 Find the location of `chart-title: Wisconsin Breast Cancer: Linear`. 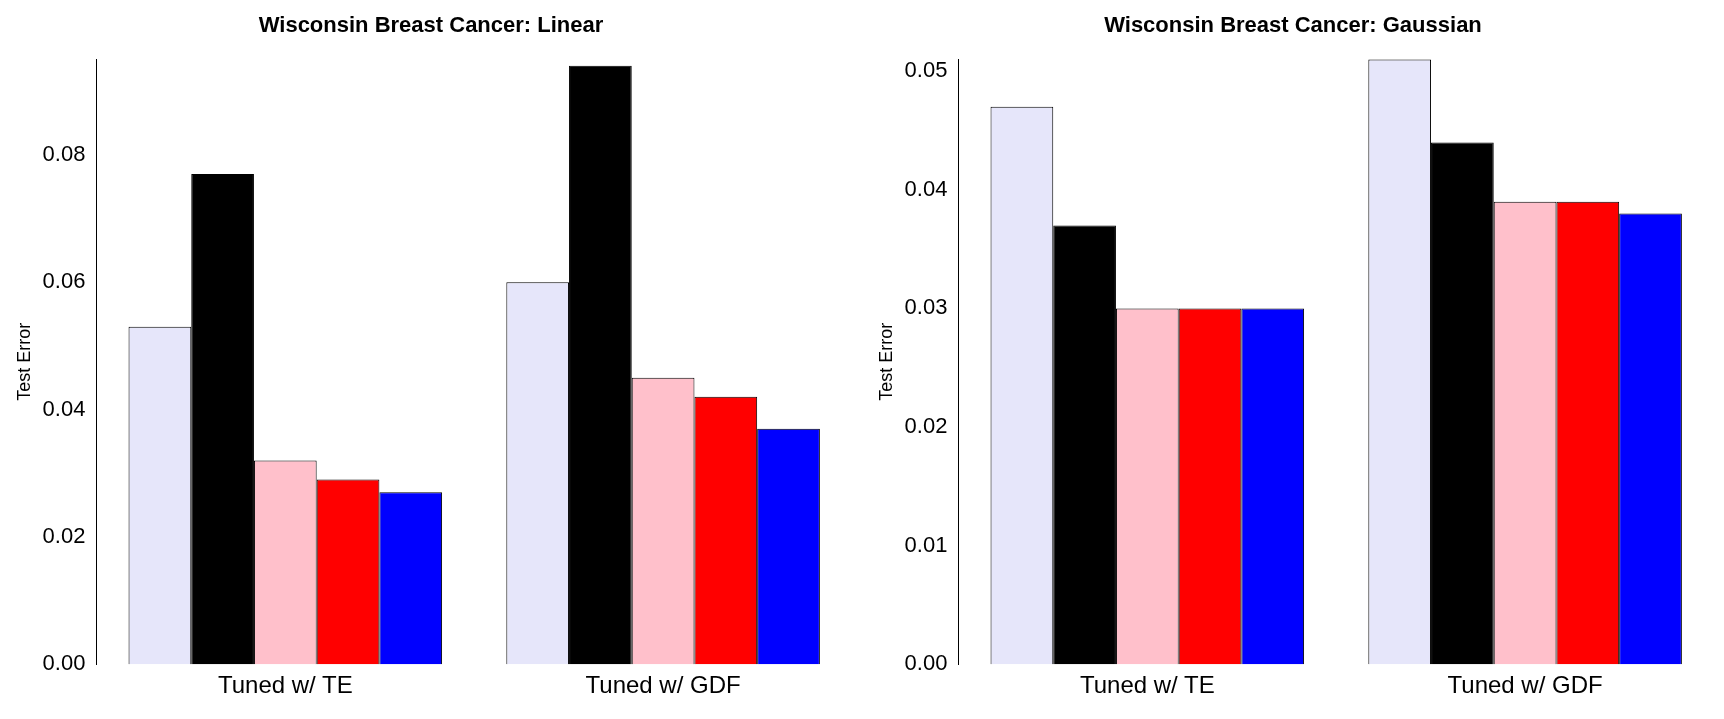

chart-title: Wisconsin Breast Cancer: Linear is located at coordinates (431, 25).